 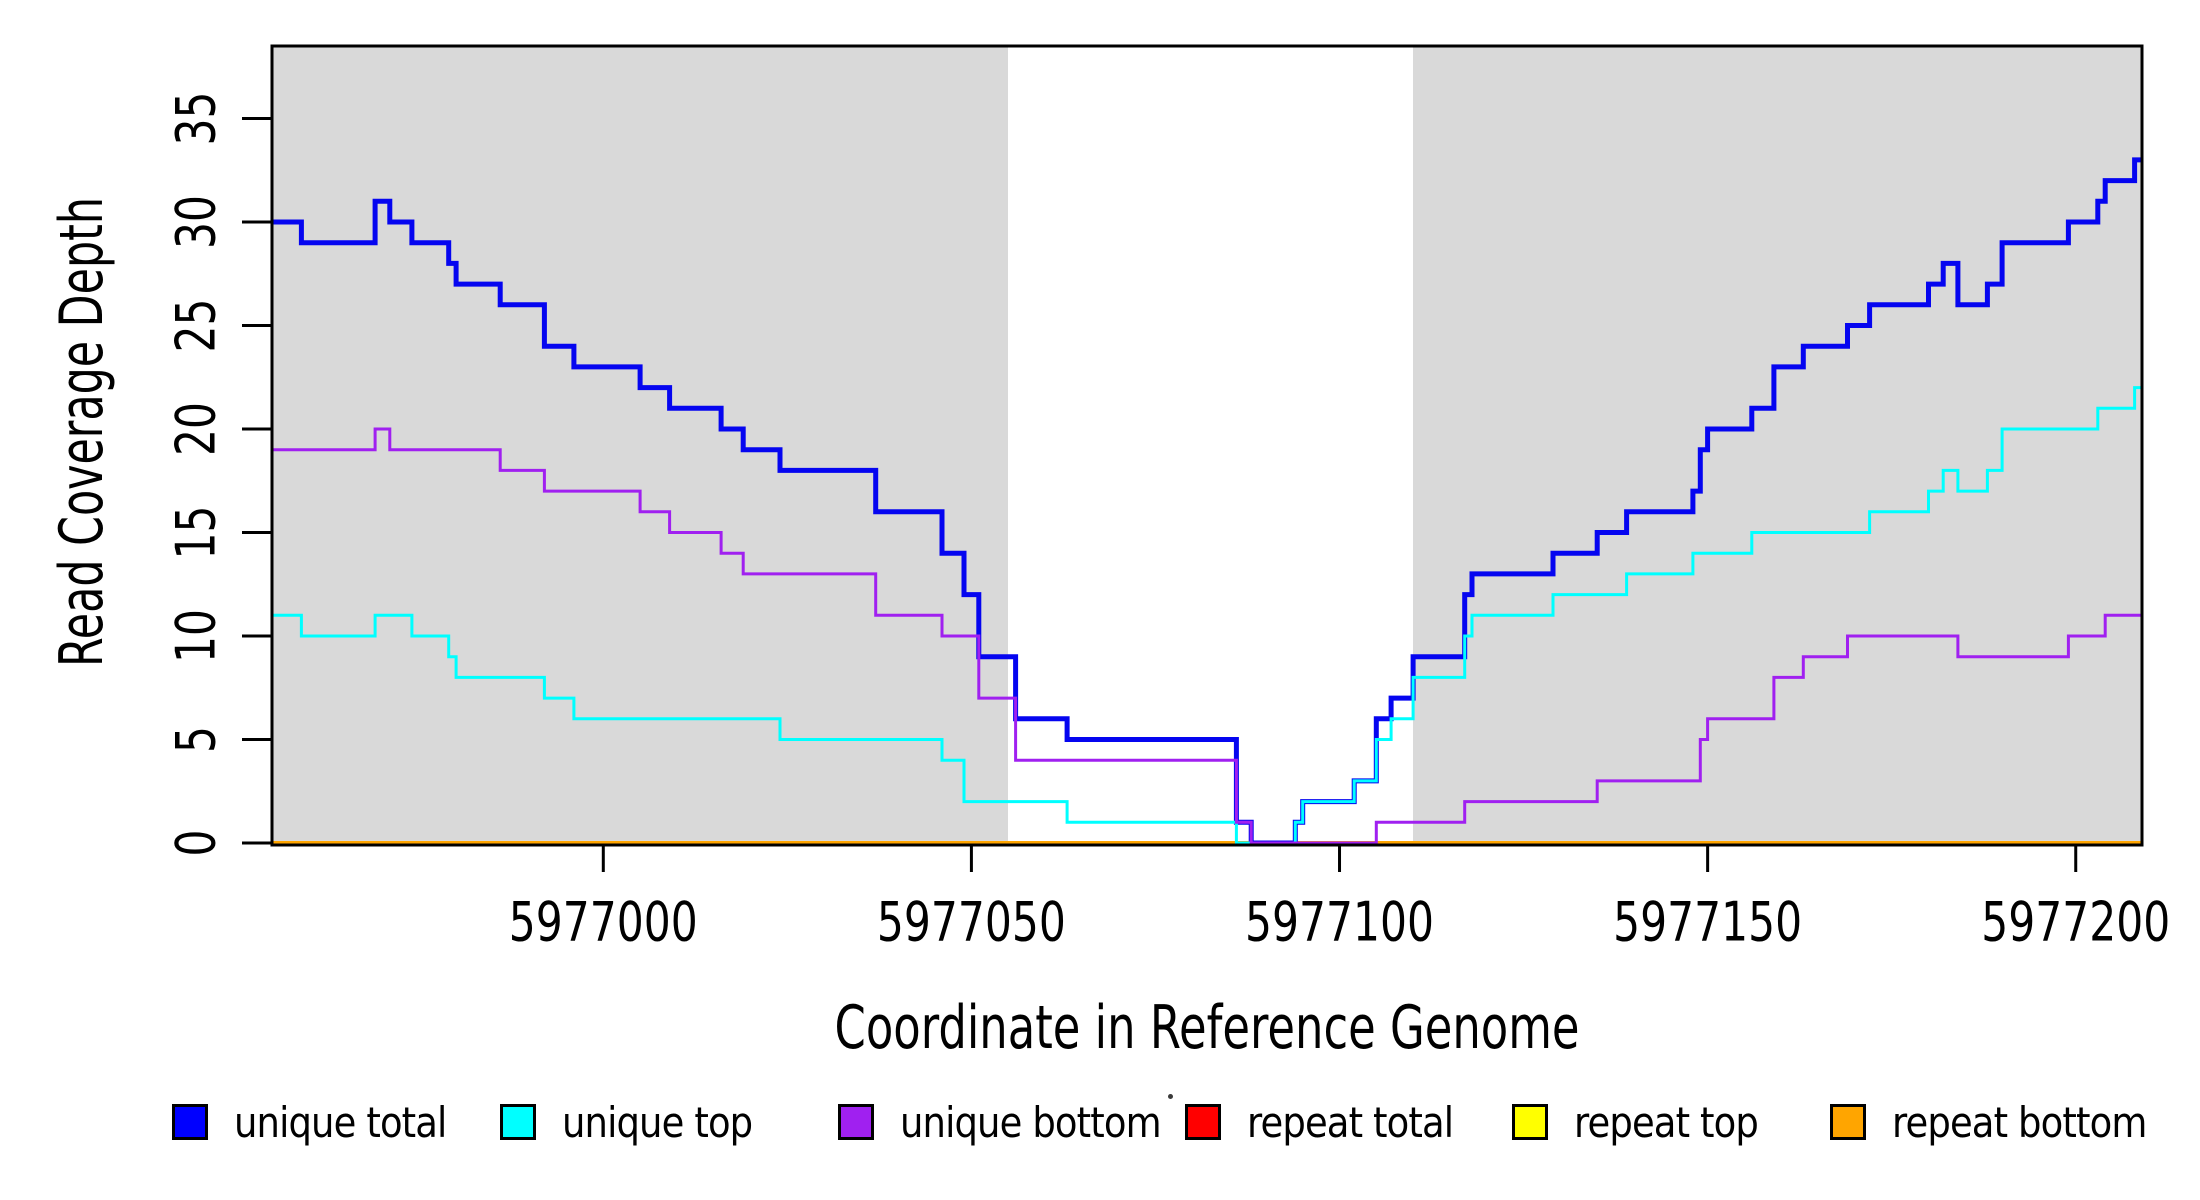 I want to click on y-tick-label: 20, so click(x=196, y=429).